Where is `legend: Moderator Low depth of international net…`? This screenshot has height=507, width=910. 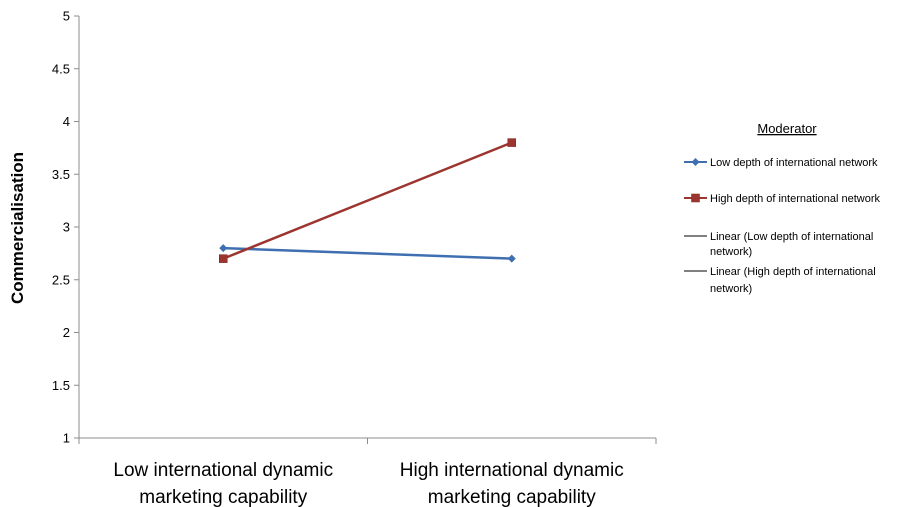 legend: Moderator Low depth of international net… is located at coordinates (782, 208).